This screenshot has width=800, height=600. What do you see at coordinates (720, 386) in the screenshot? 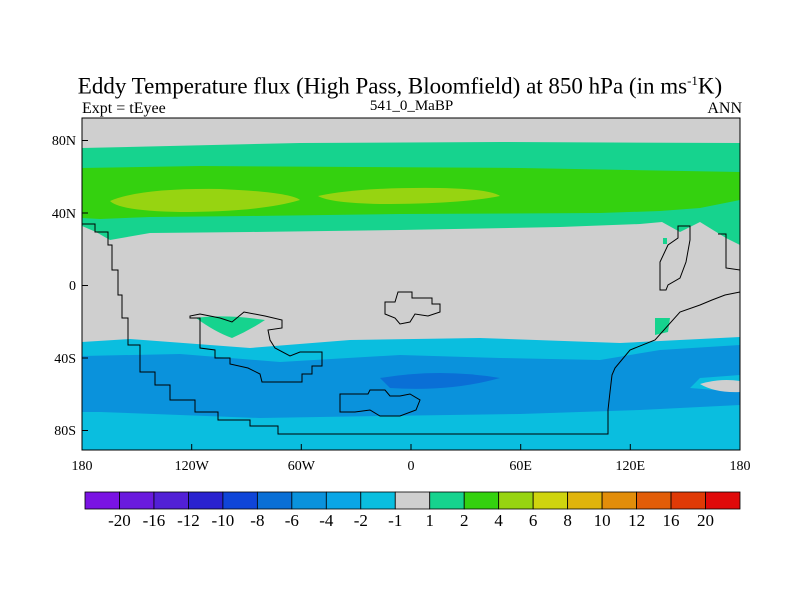
I see `sh-minor-patch` at bounding box center [720, 386].